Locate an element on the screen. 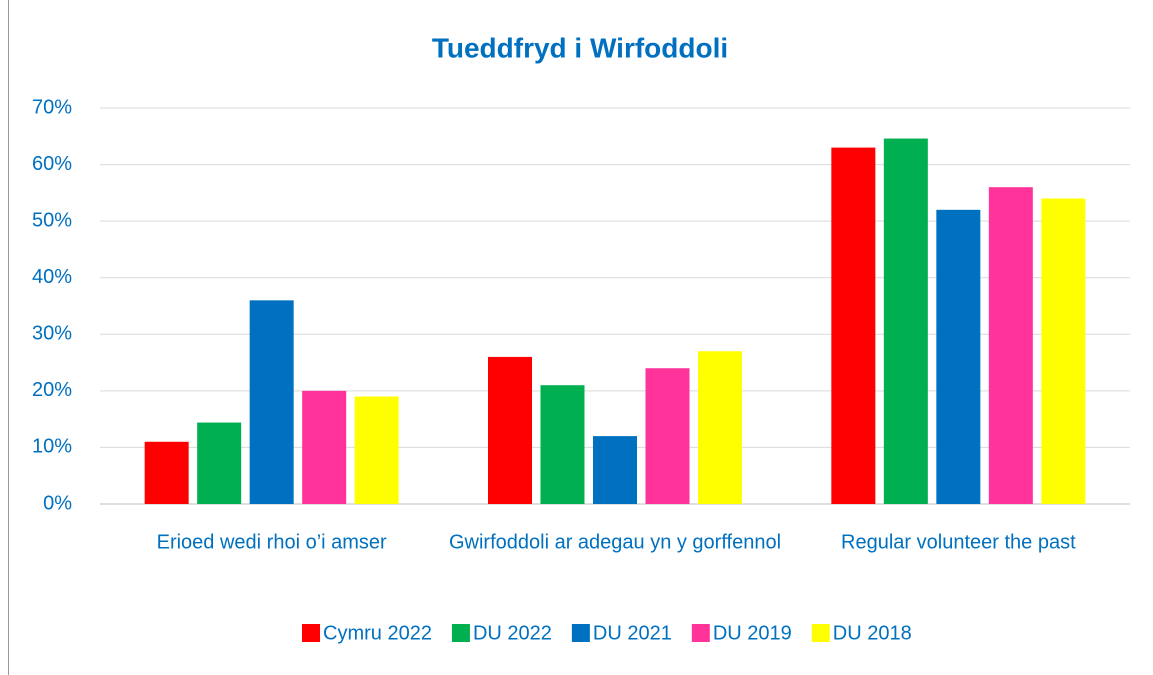  x-tick-label: Regular volunteer the past is located at coordinates (958, 542).